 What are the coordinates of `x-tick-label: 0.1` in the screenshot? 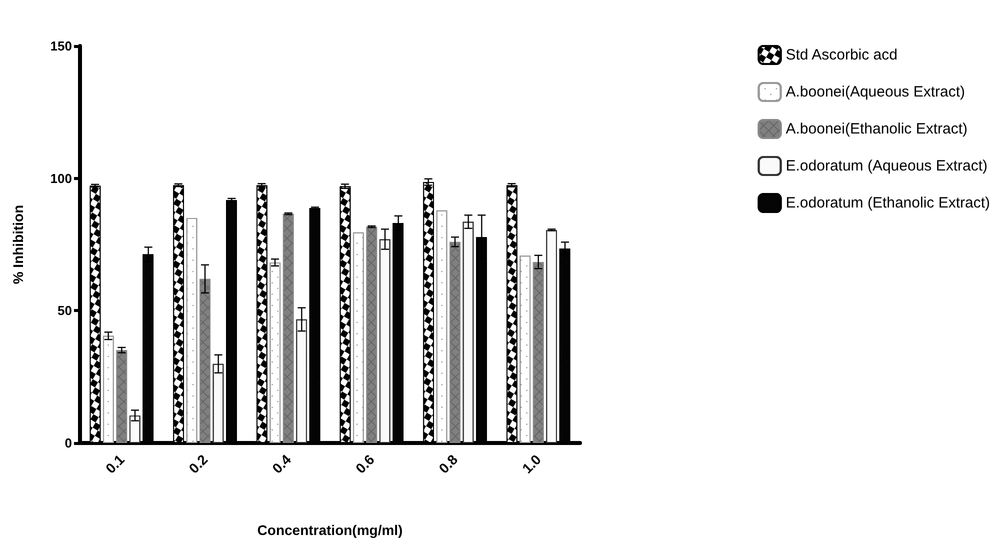 It's located at (115, 463).